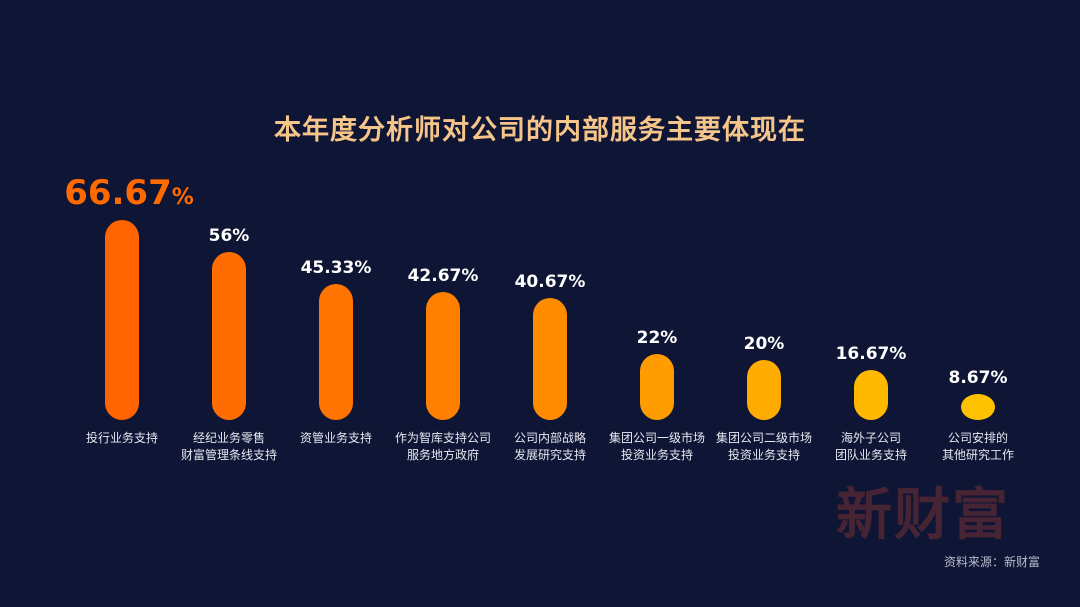 The height and width of the screenshot is (607, 1080). Describe the element at coordinates (122, 437) in the screenshot. I see `category-label-1: 投行业务支持` at that location.